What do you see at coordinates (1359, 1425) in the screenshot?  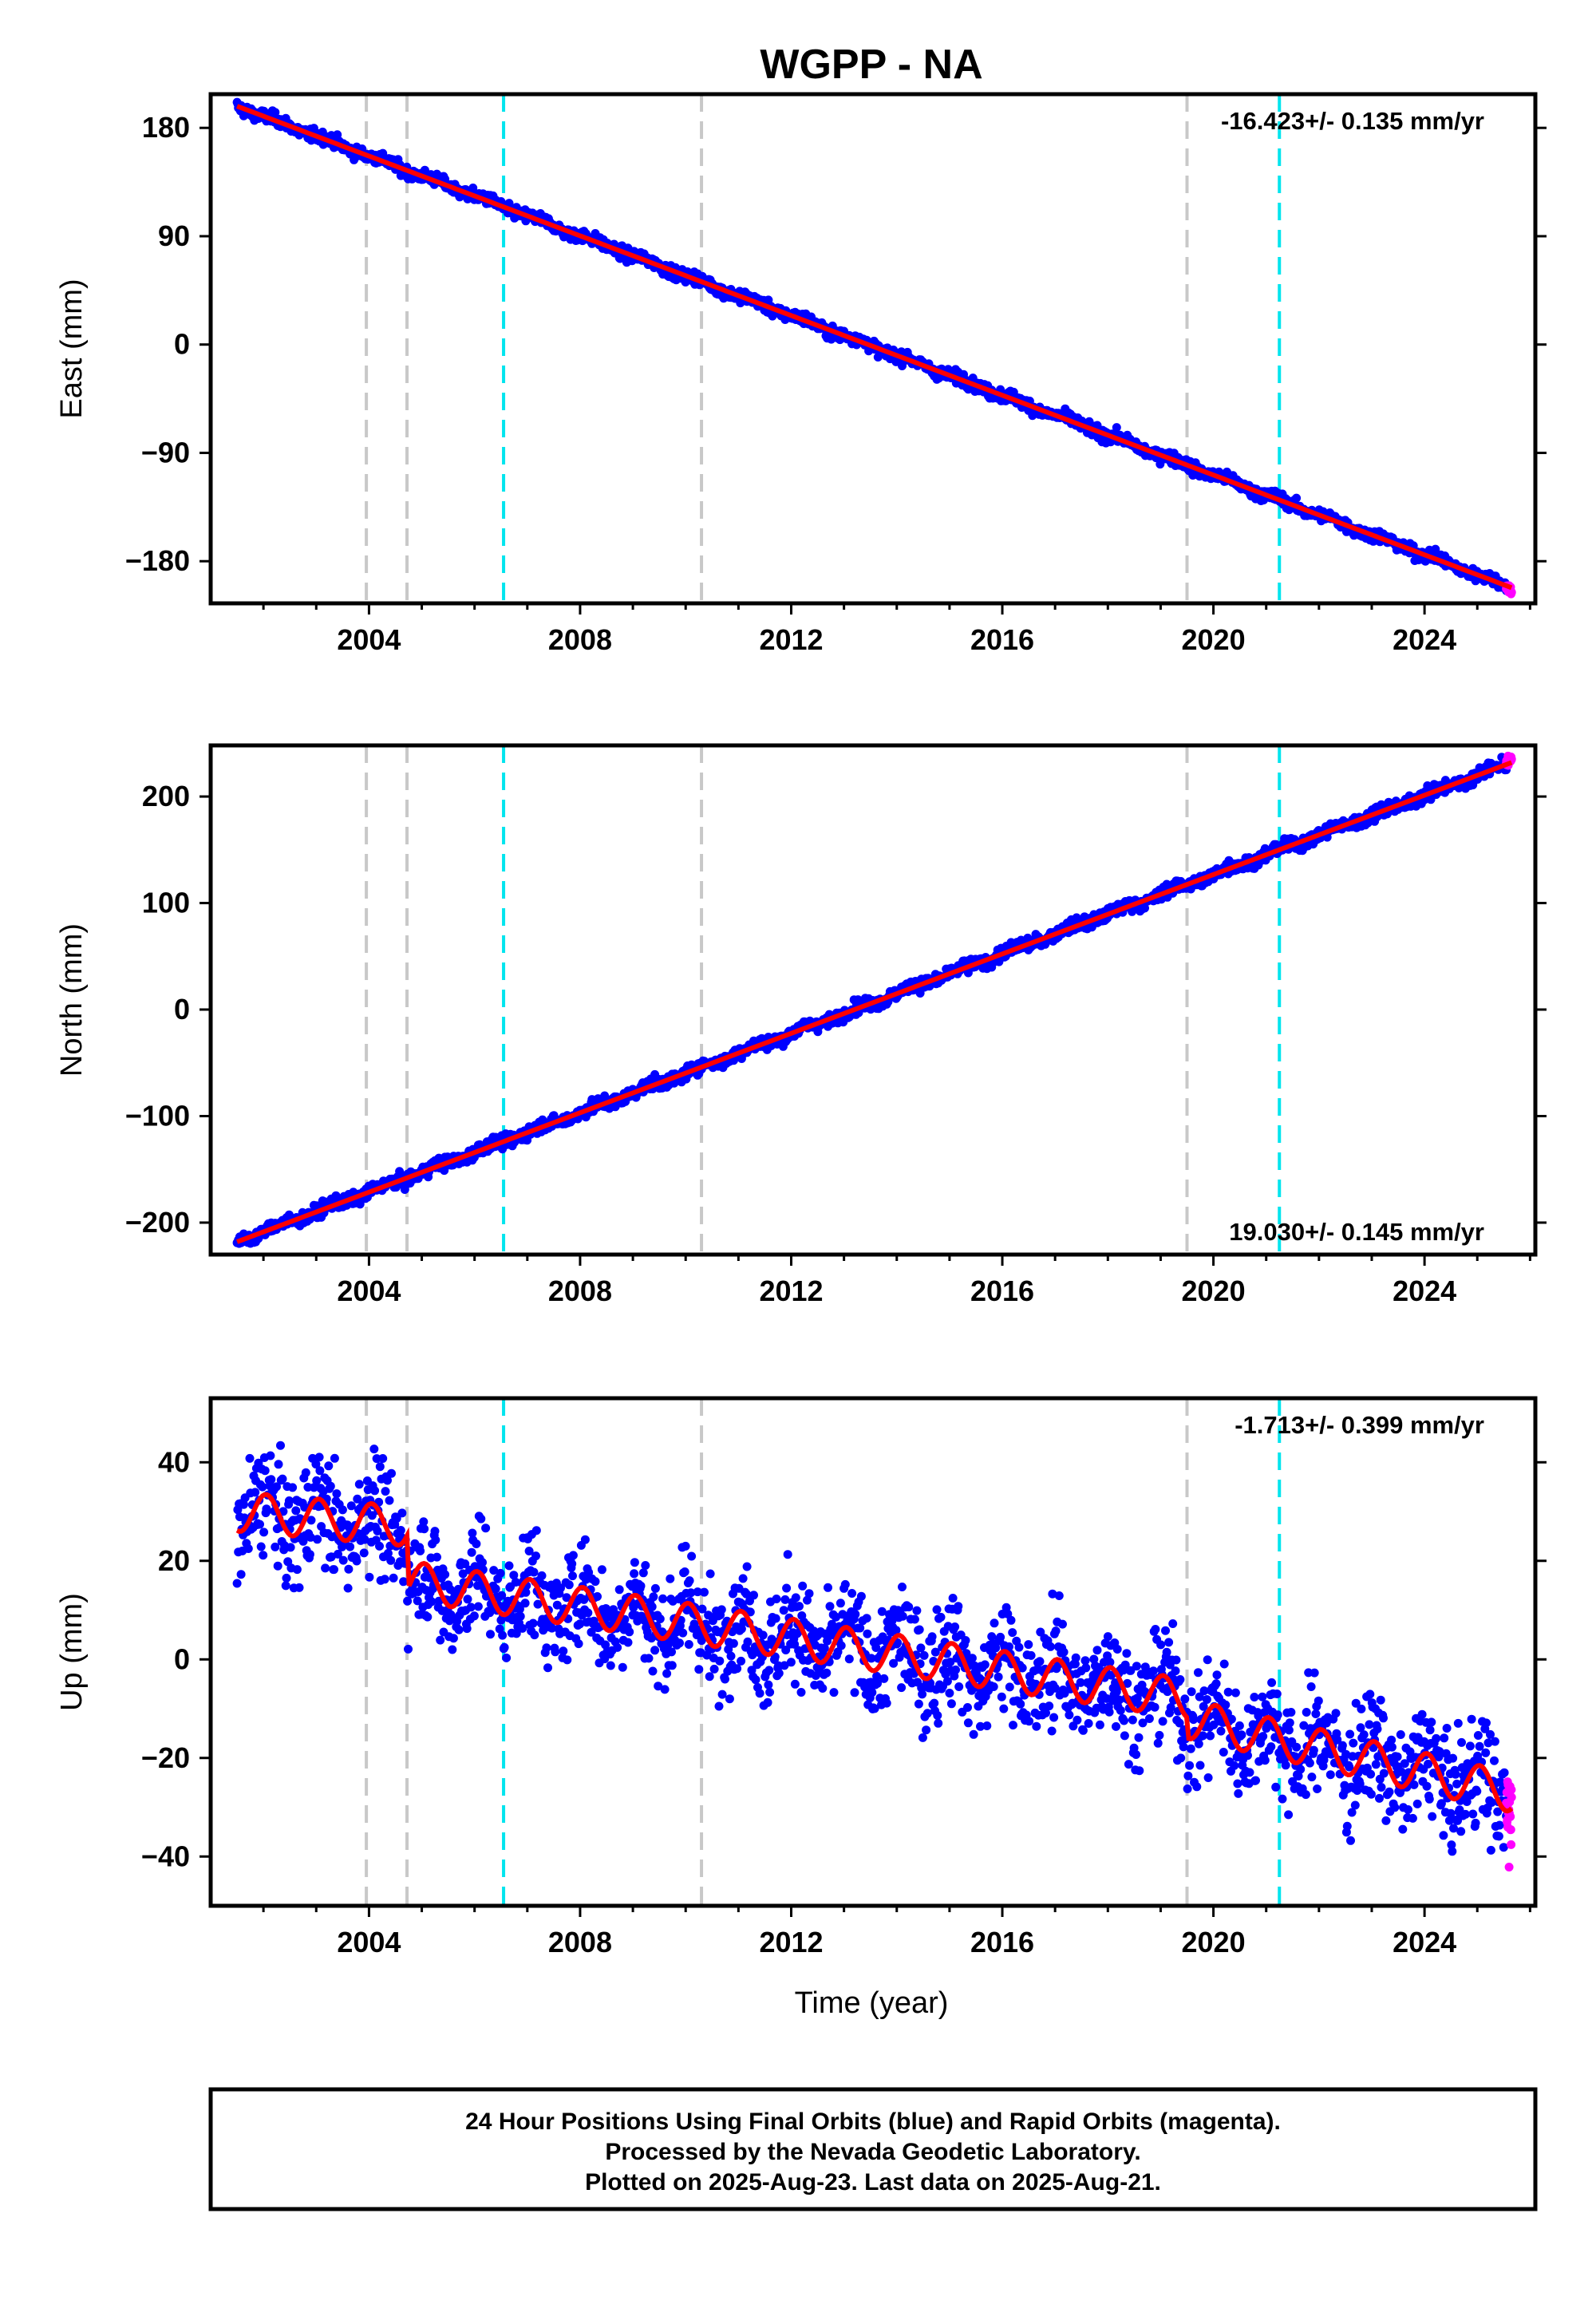 I see `rate-label-up: -1.713+/- 0.399 mm/yr` at bounding box center [1359, 1425].